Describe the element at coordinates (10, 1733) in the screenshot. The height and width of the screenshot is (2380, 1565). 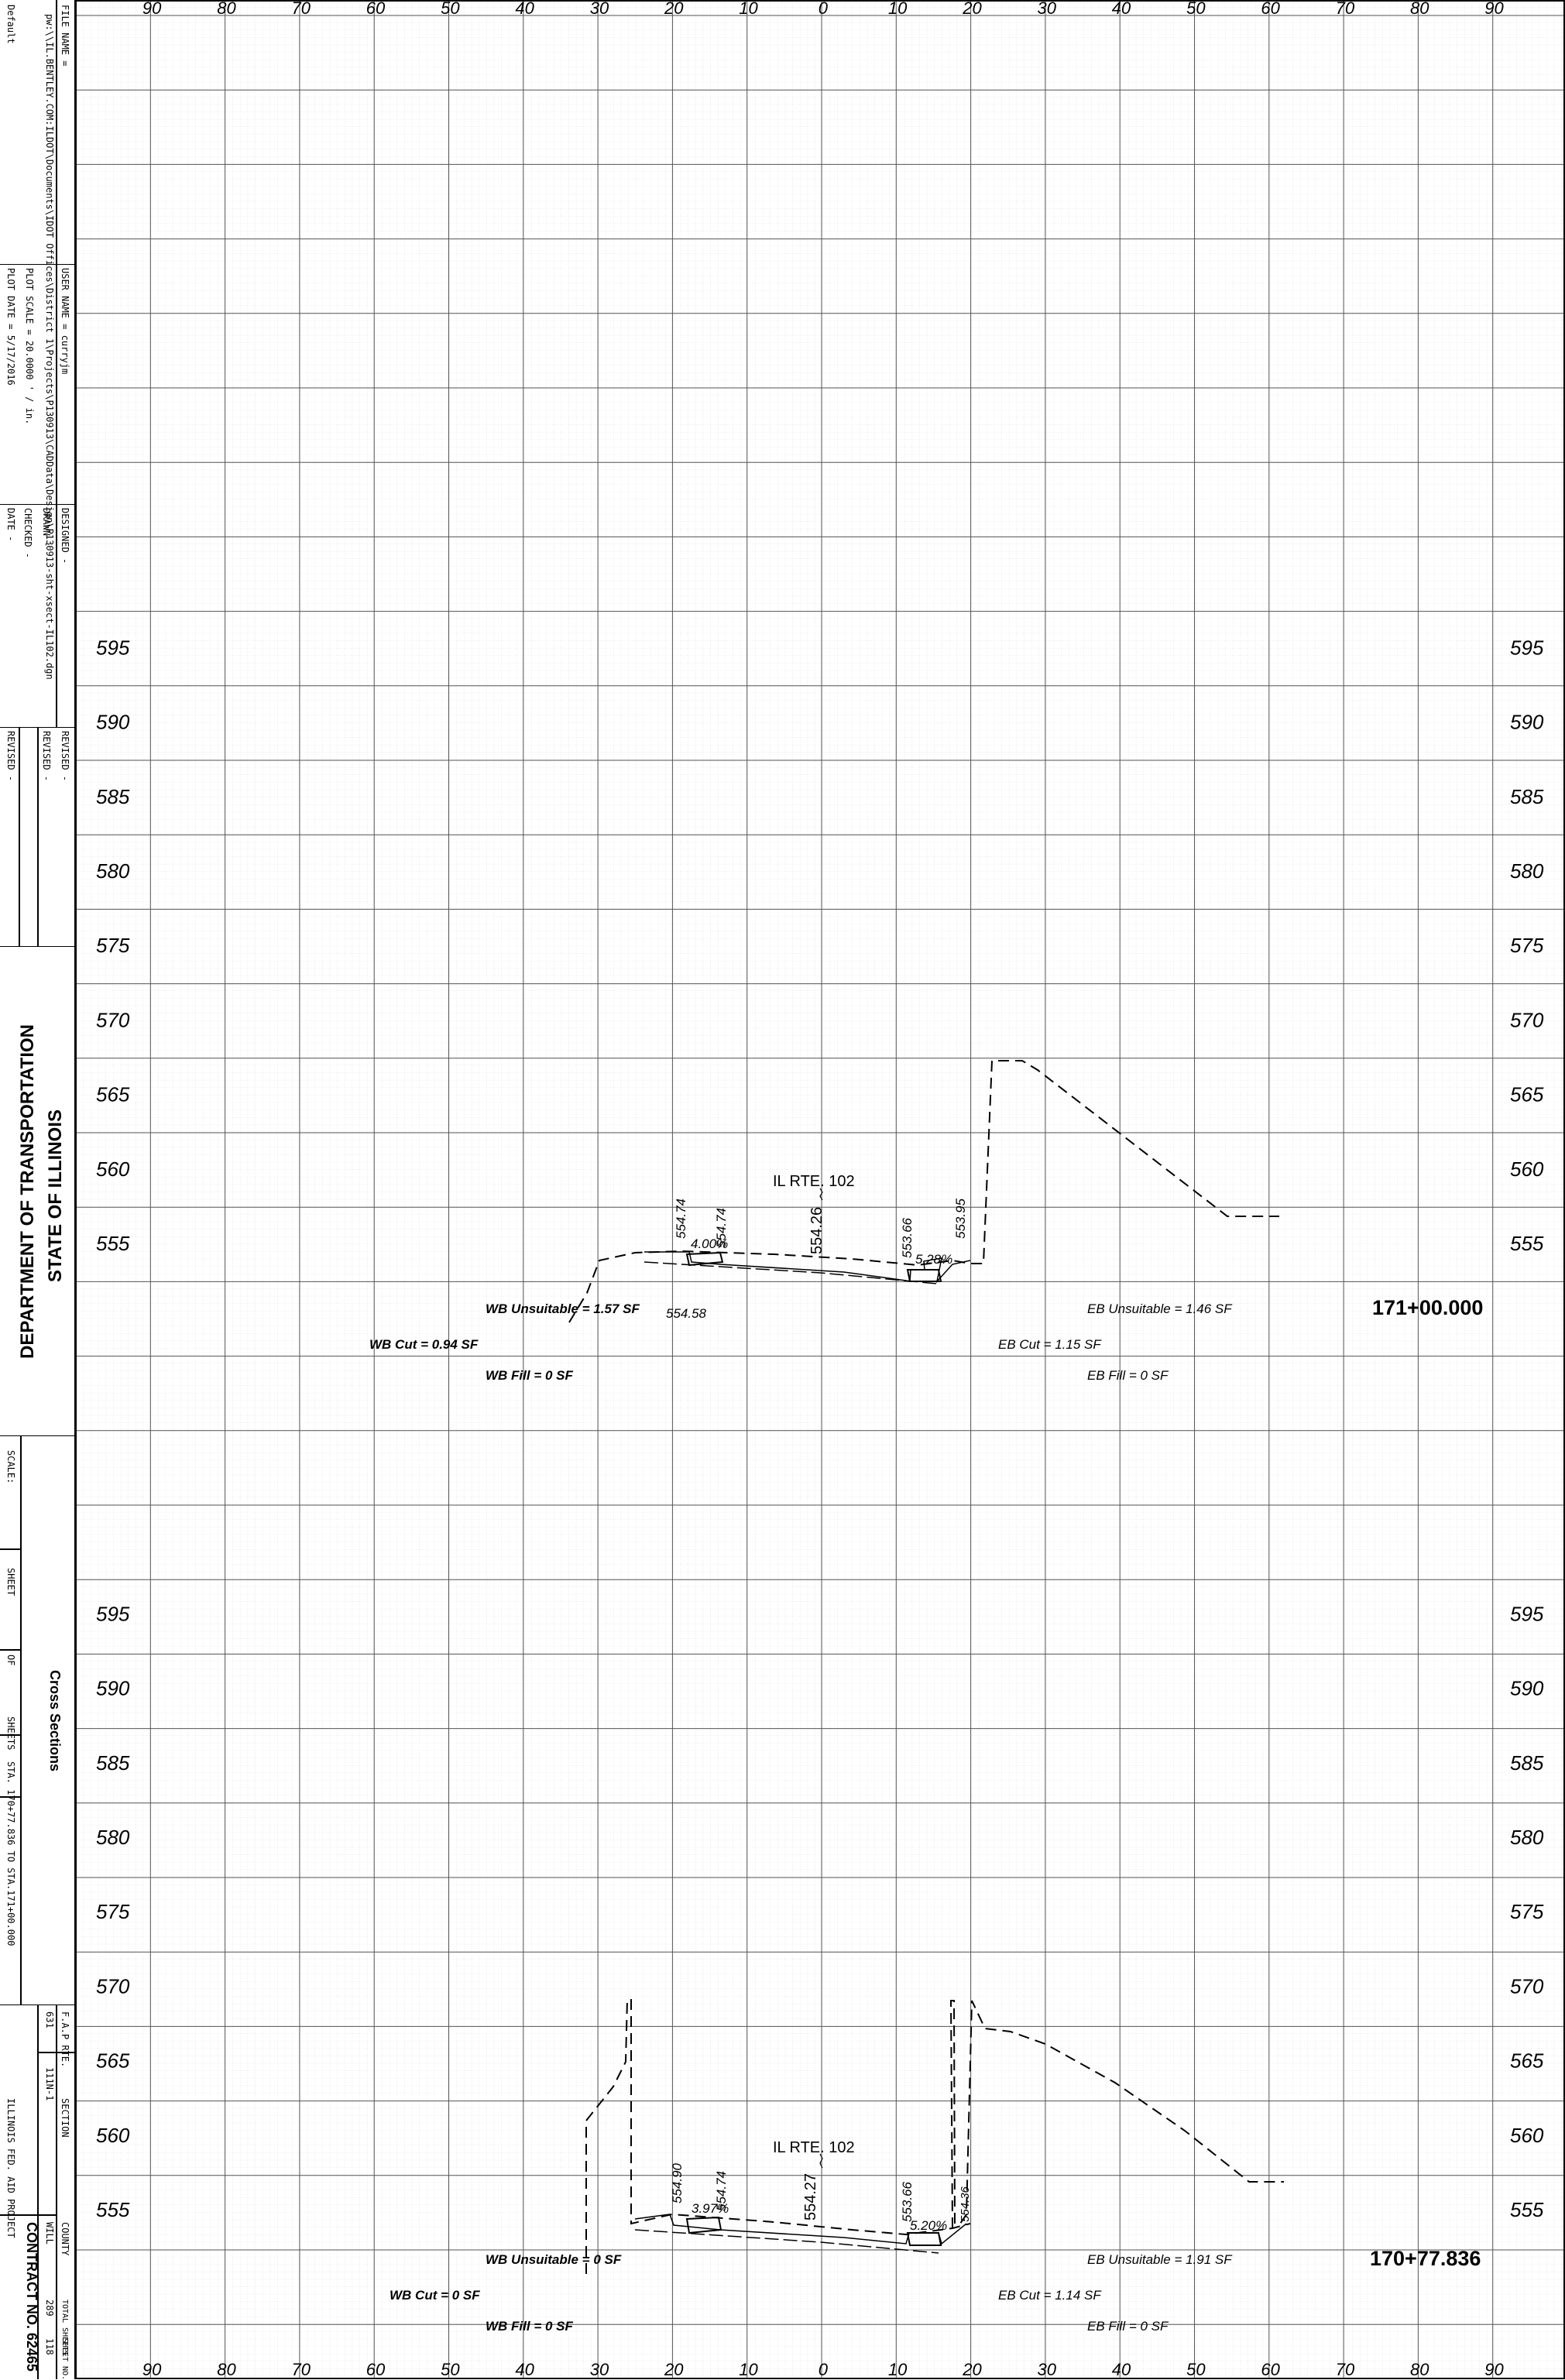
I see `sheets-label: SHEETS` at that location.